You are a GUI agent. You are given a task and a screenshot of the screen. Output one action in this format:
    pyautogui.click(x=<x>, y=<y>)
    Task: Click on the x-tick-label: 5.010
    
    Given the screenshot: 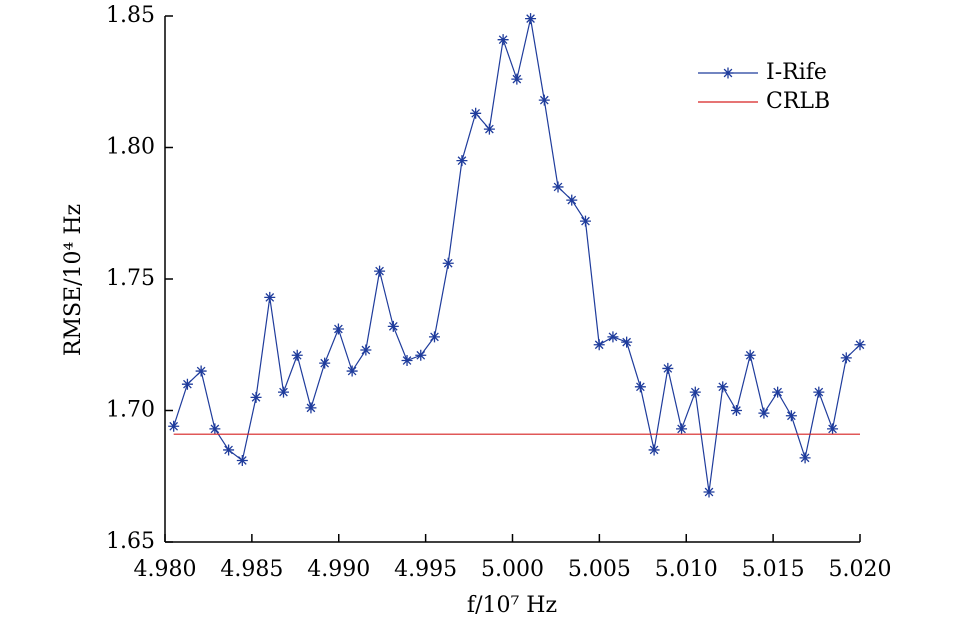 What is the action you would take?
    pyautogui.click(x=686, y=569)
    